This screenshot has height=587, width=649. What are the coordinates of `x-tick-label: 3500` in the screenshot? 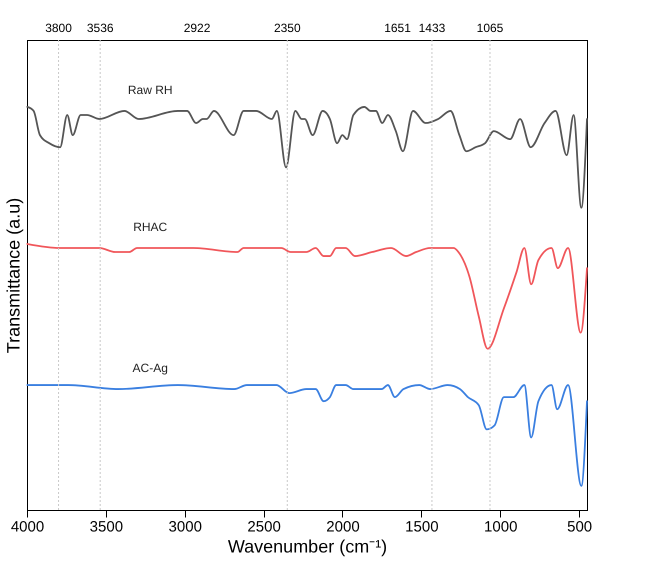 It's located at (107, 527).